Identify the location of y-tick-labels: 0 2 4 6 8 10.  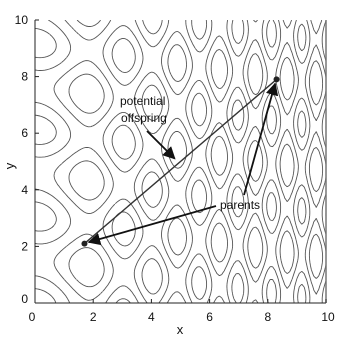
(27, 159).